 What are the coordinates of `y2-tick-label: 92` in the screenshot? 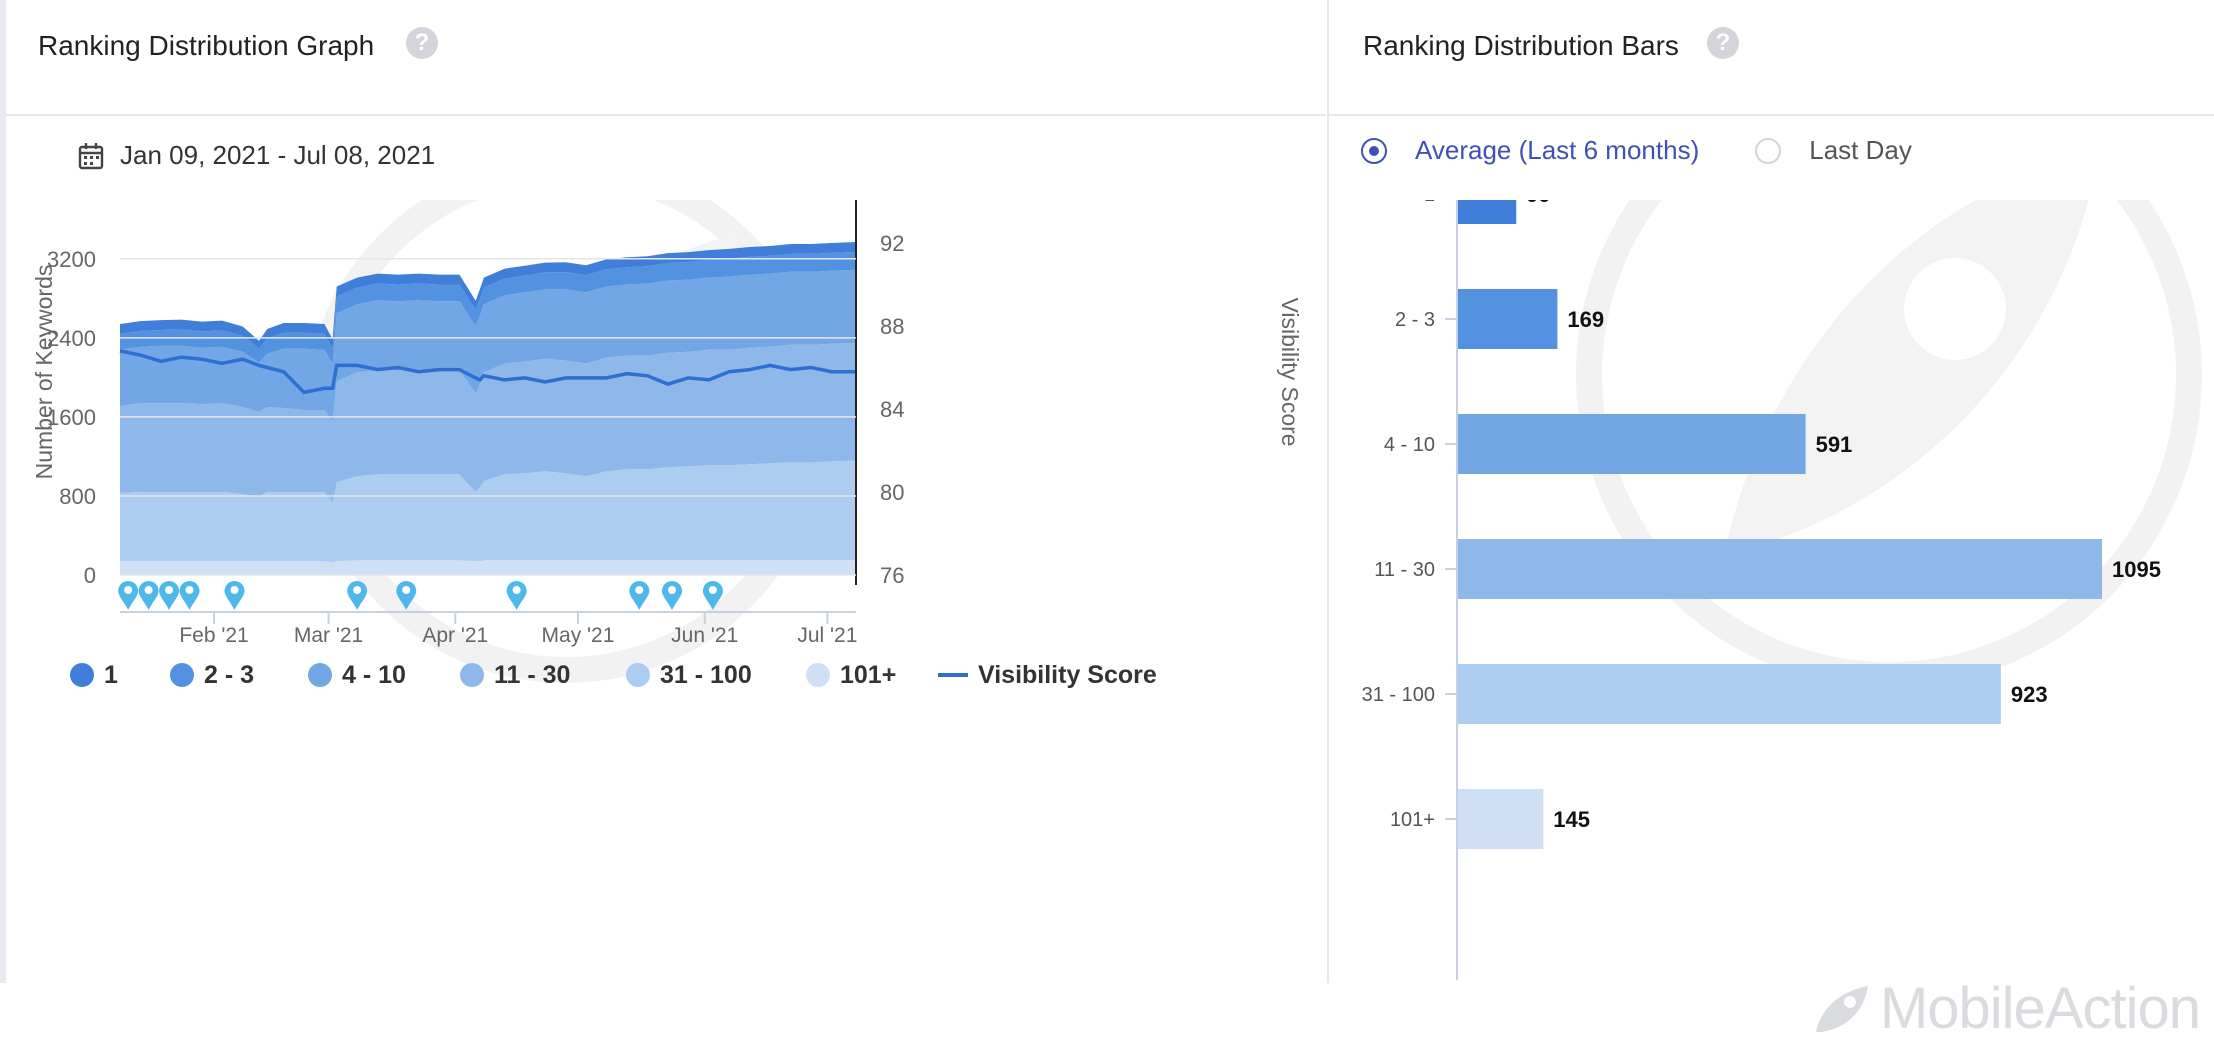 It's located at (892, 243).